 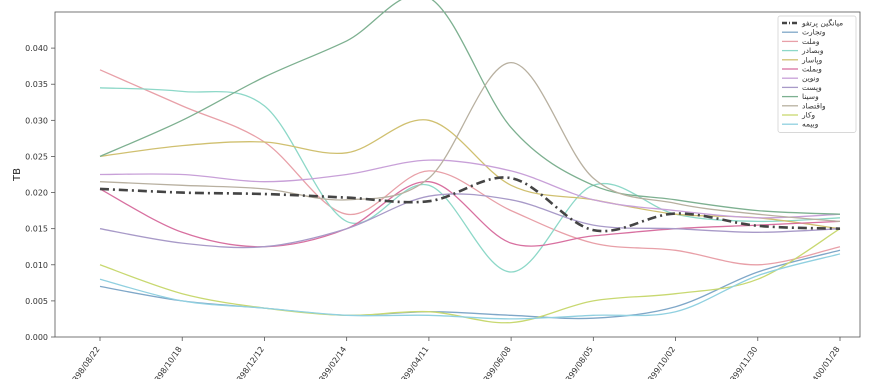 What do you see at coordinates (496, 362) in the screenshot?
I see `x-tick-label: 1399/06/08` at bounding box center [496, 362].